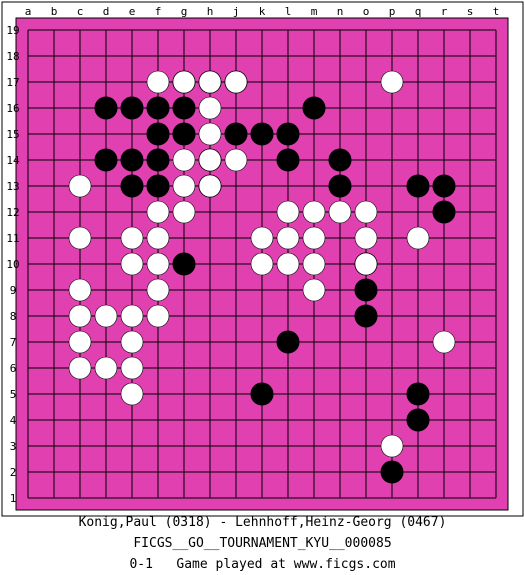 The image size is (525, 575). Describe the element at coordinates (13, 290) in the screenshot. I see `row-label: 9` at that location.